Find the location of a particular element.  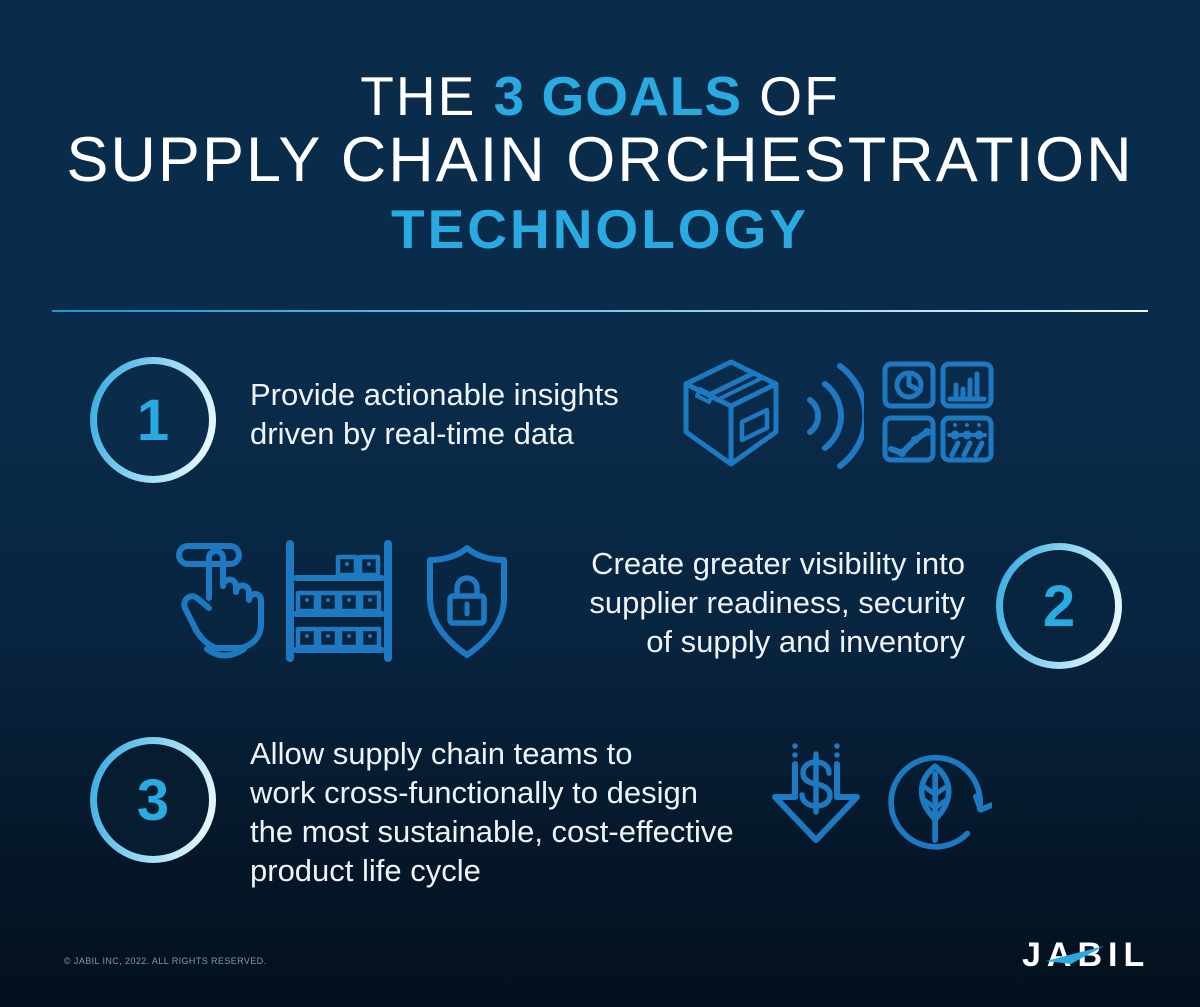

title-line-1-post: OF is located at coordinates (791, 96).